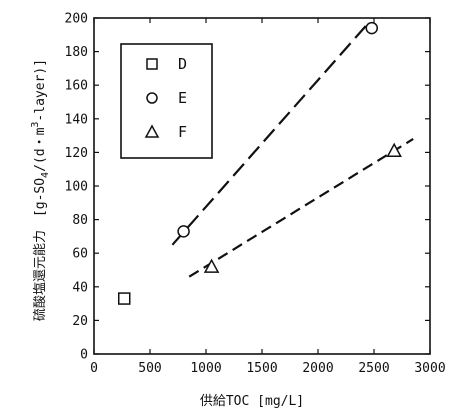 The width and height of the screenshot is (454, 416). Describe the element at coordinates (76, 19) in the screenshot. I see `y-tick-label: 200` at that location.